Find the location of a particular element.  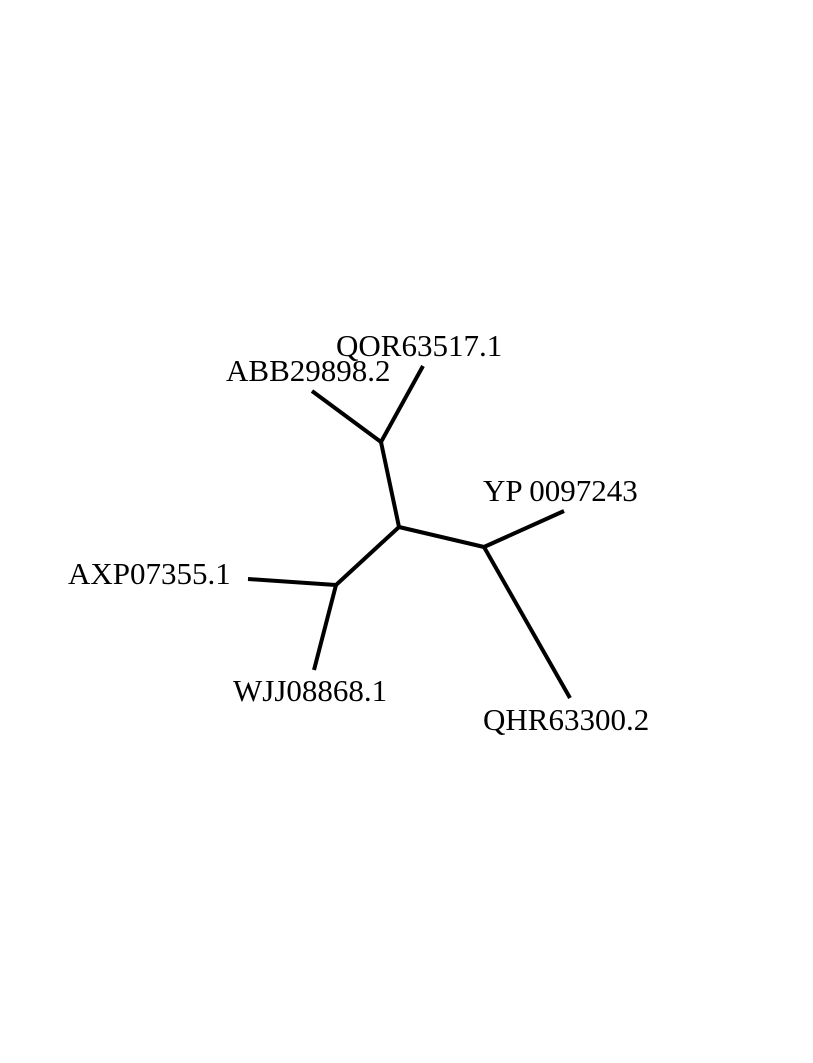

tree-branches is located at coordinates (409, 532).